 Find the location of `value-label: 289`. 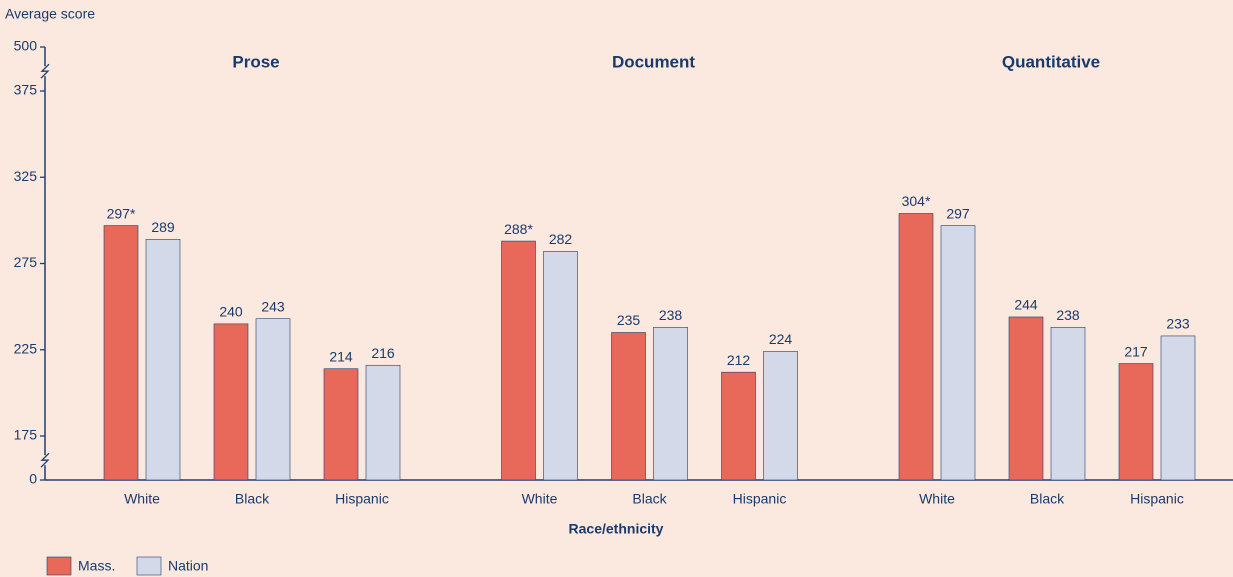

value-label: 289 is located at coordinates (163, 227).